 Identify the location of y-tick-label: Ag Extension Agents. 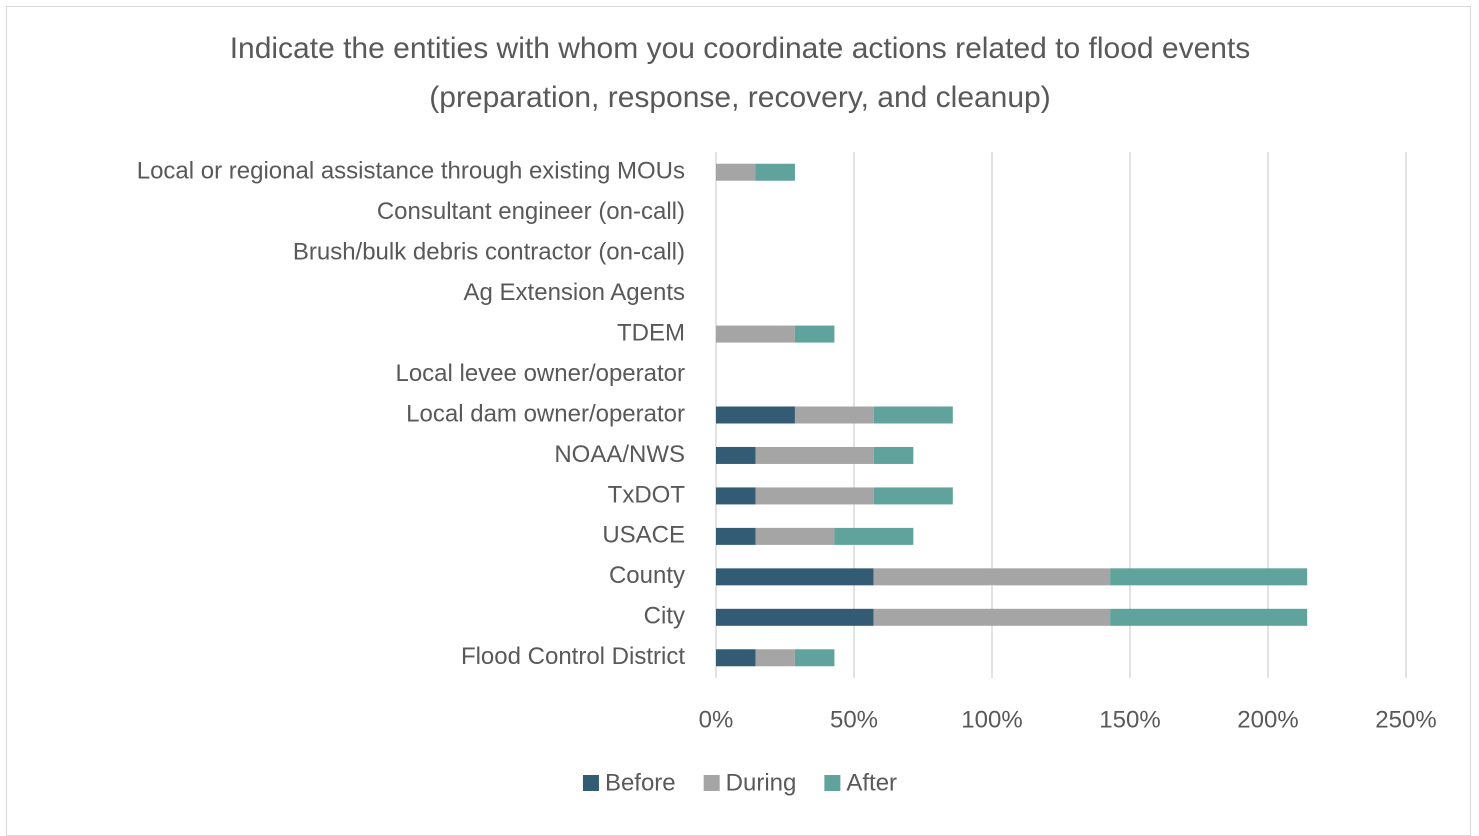
(574, 292).